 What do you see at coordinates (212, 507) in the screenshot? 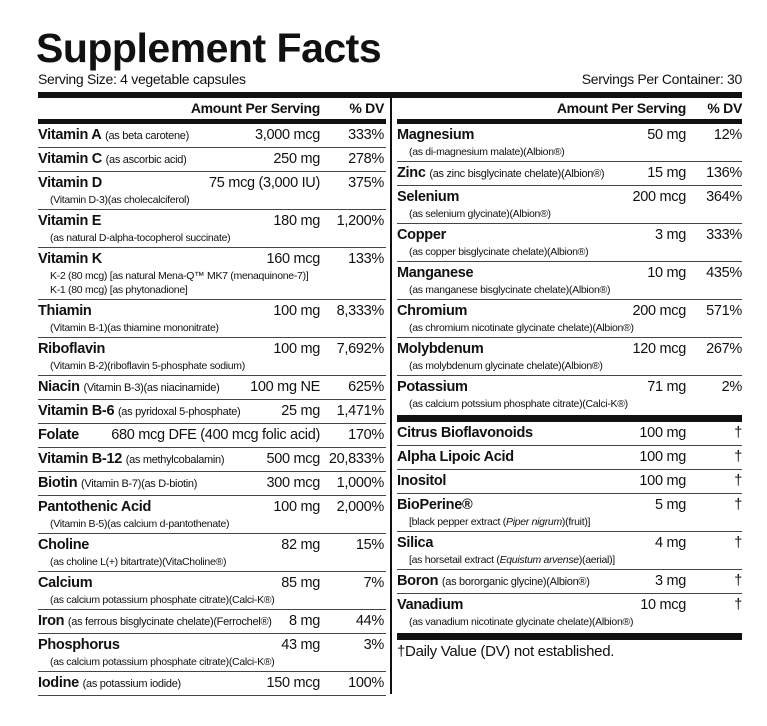
I see `row-main: Pantothenic Acid 100 mg 2,000%` at bounding box center [212, 507].